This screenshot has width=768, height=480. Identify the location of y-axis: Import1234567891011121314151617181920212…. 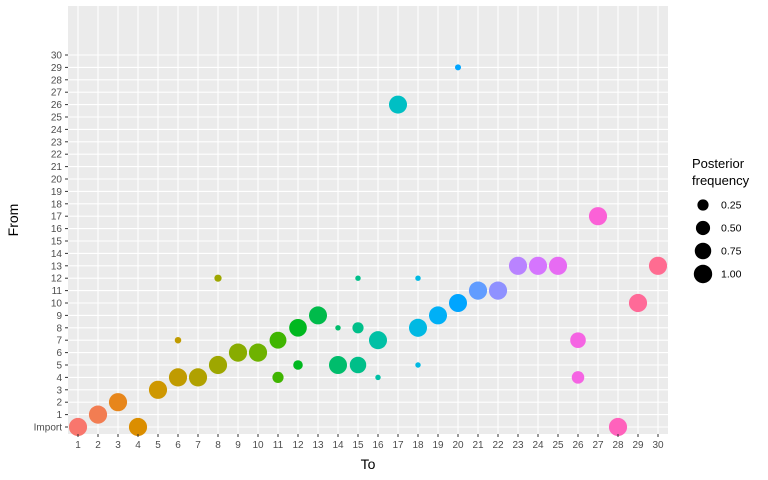
(51, 242).